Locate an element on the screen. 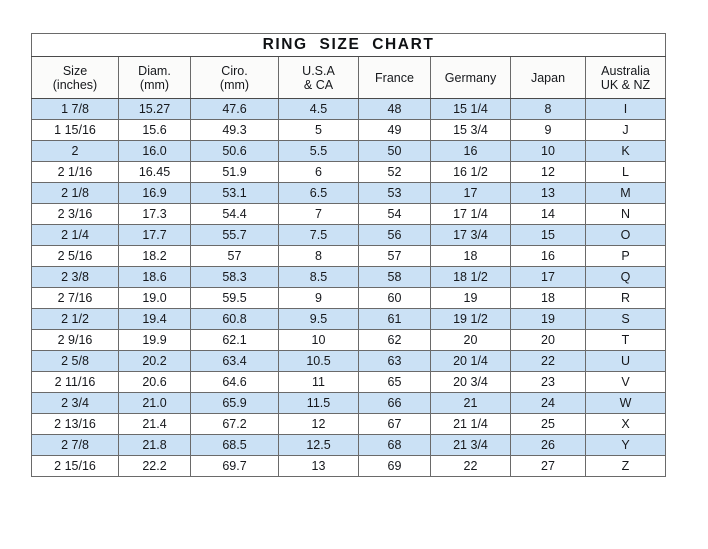 This screenshot has width=708, height=549. table-cell: 13 is located at coordinates (548, 193).